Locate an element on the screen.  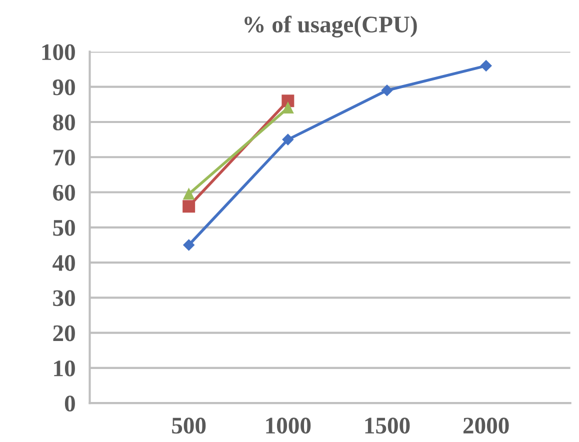
y-tick-label: 30 is located at coordinates (64, 298).